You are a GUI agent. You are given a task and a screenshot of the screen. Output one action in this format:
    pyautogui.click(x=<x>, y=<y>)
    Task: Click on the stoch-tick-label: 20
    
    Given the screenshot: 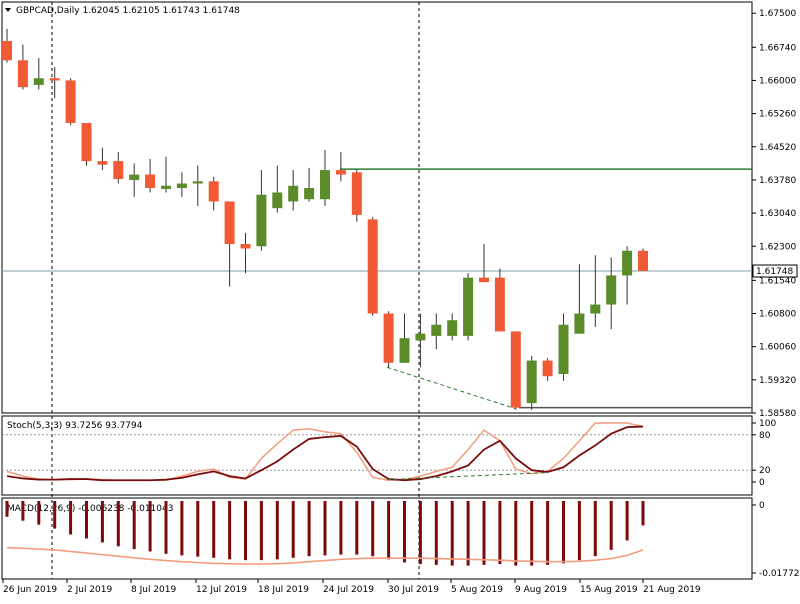 What is the action you would take?
    pyautogui.click(x=765, y=471)
    